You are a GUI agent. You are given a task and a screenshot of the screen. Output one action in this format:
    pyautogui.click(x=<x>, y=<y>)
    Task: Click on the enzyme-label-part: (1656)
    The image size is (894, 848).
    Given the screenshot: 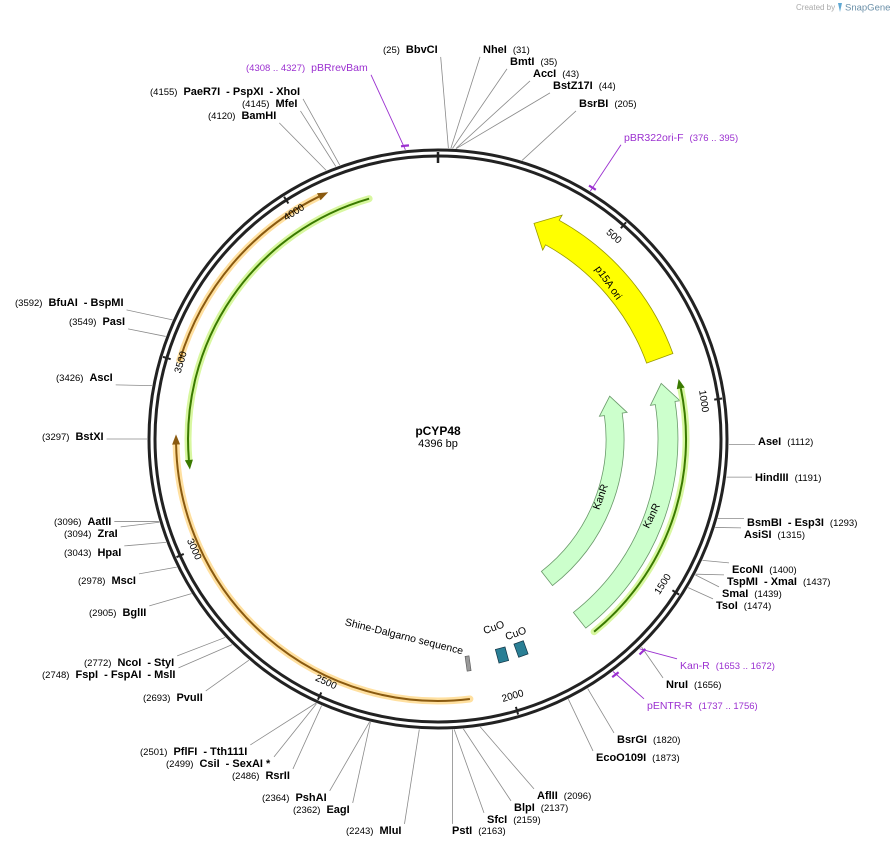 What is the action you would take?
    pyautogui.click(x=707, y=685)
    